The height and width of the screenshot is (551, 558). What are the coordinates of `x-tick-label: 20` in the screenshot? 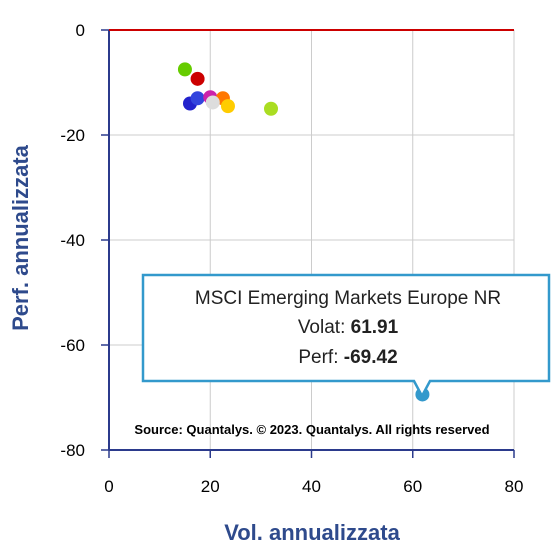 It's located at (210, 486).